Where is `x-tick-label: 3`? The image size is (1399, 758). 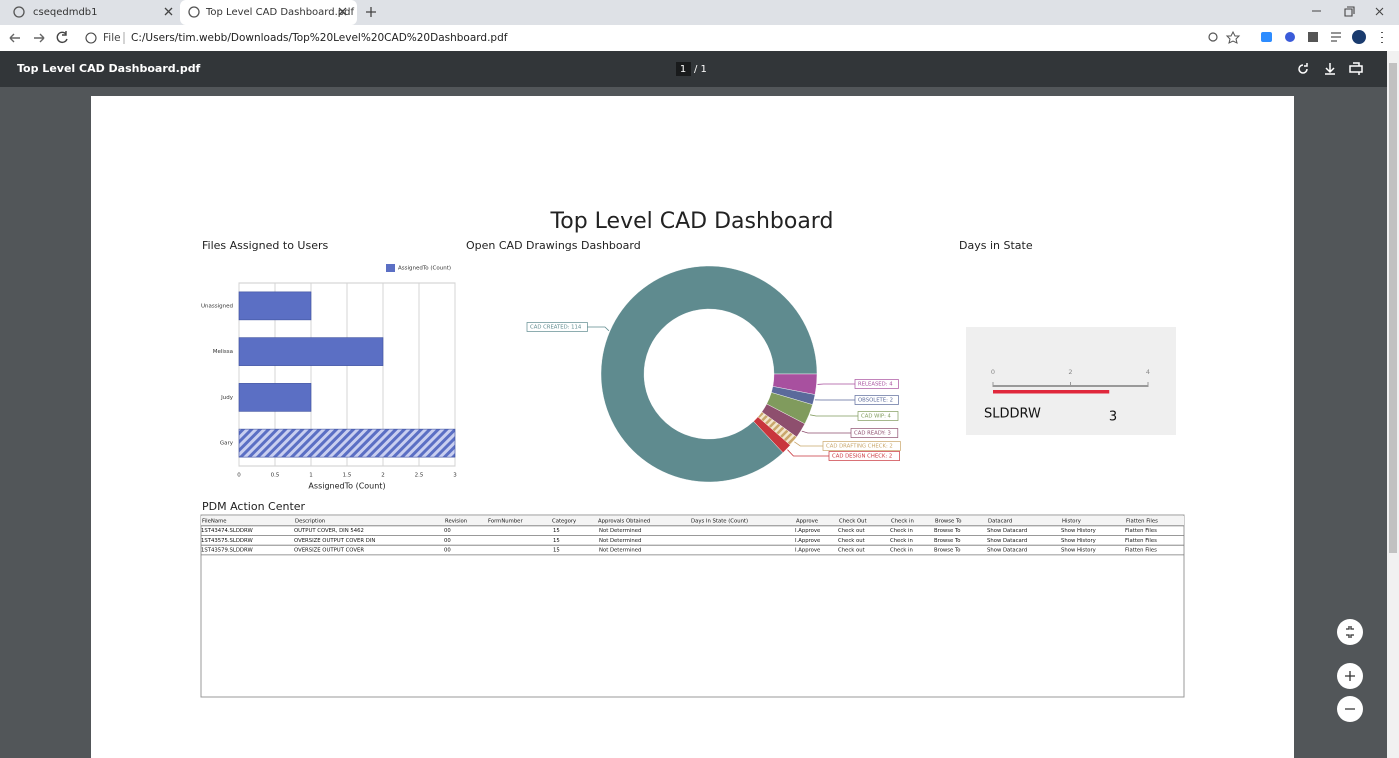
x-tick-label: 3 is located at coordinates (455, 476).